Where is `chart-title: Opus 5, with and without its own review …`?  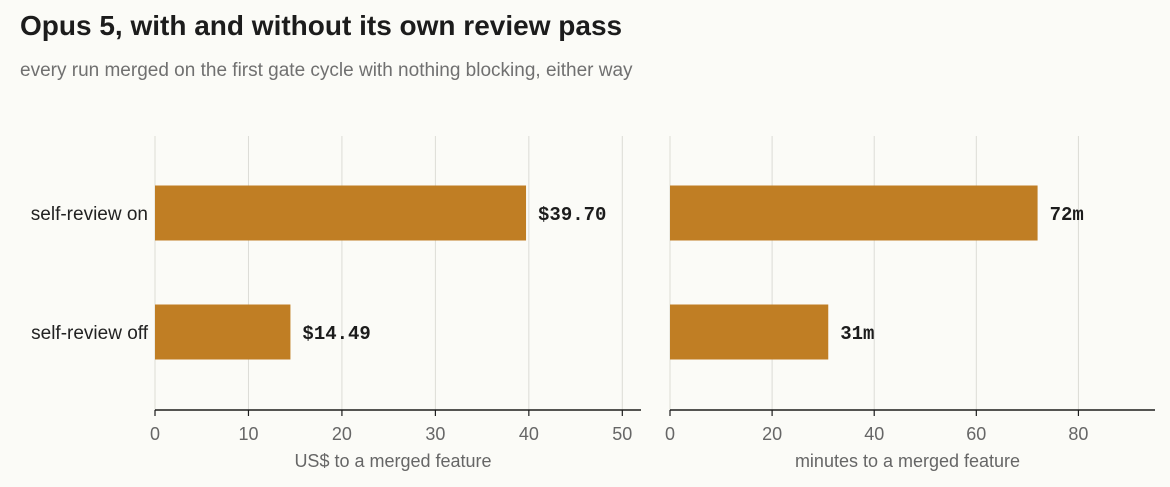
chart-title: Opus 5, with and without its own review … is located at coordinates (321, 25).